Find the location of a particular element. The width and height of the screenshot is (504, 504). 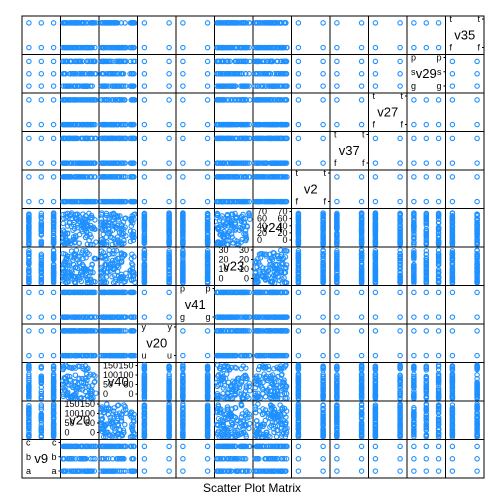

diagonal-tick-label: p is located at coordinates (413, 58).